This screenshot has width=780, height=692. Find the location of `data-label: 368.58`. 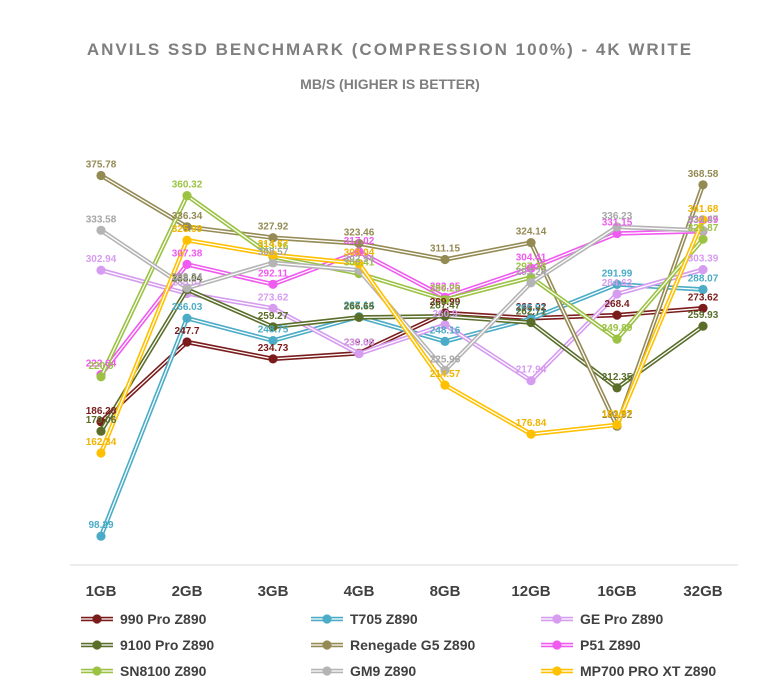

data-label: 368.58 is located at coordinates (703, 174).